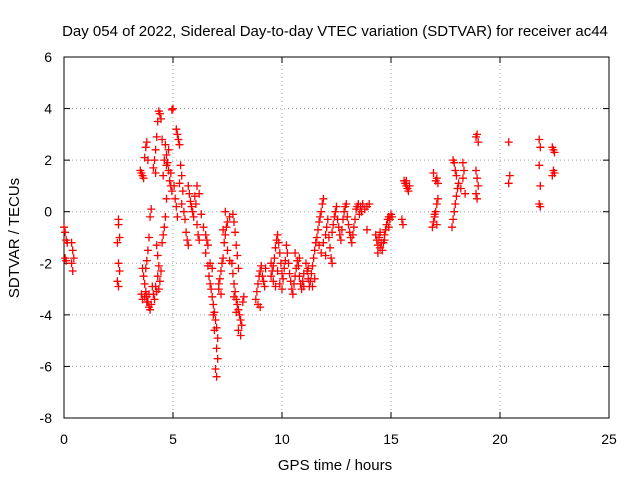 This screenshot has width=640, height=480. I want to click on y-tick-label: 6, so click(48, 57).